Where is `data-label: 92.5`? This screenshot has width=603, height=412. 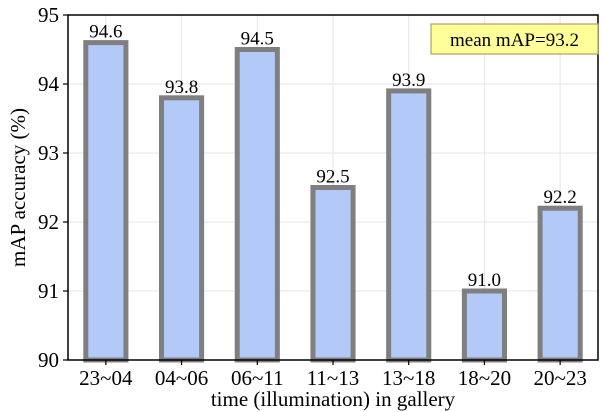
data-label: 92.5 is located at coordinates (332, 177).